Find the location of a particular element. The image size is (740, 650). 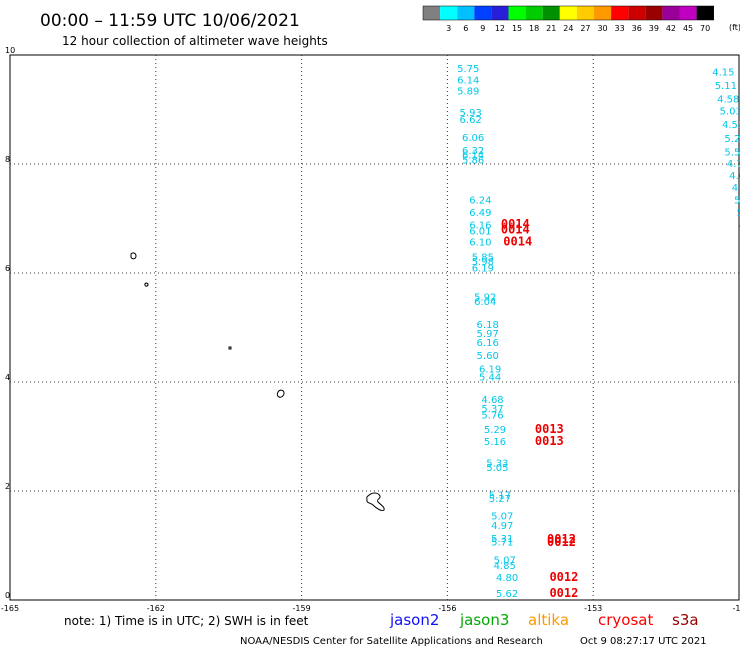

wave-height-label: 5.55 is located at coordinates (732, 152).